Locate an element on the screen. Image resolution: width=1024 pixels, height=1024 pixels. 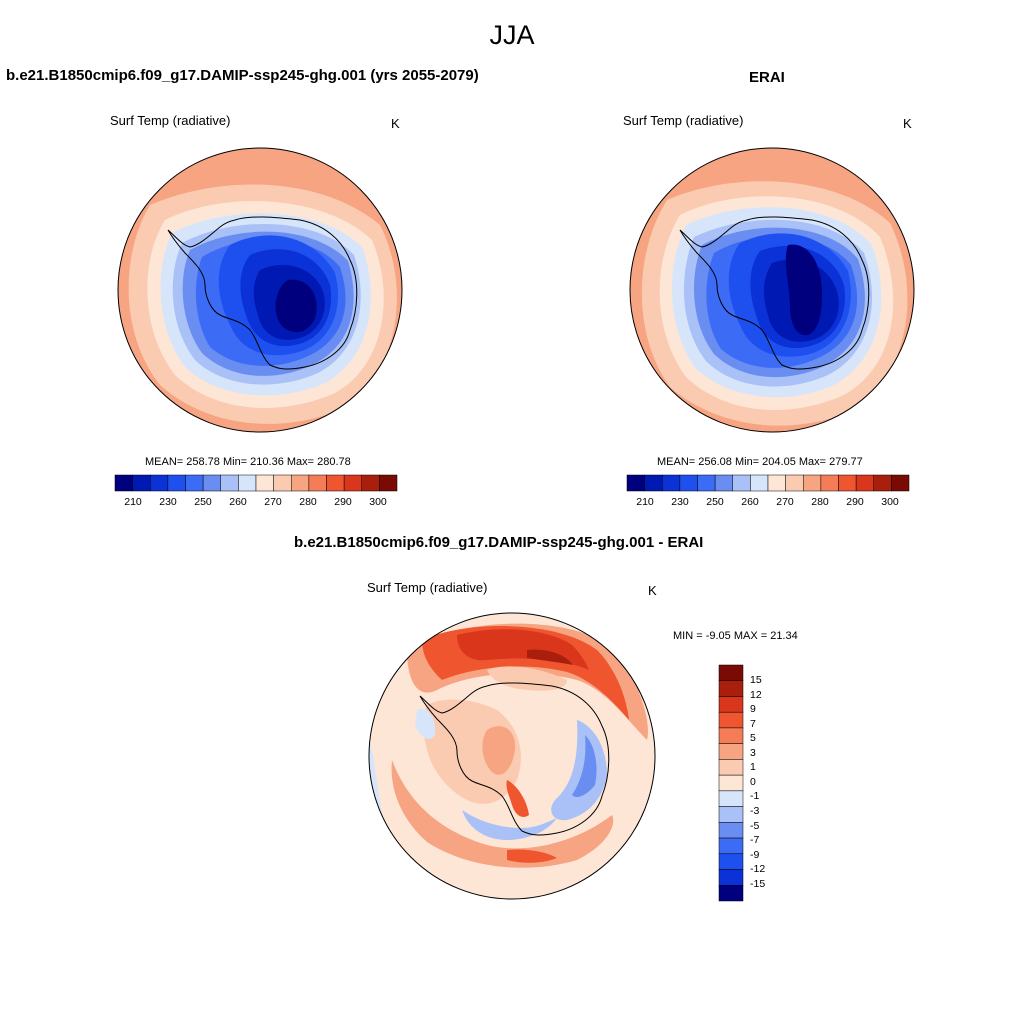
figure-title: JJA is located at coordinates (512, 35).